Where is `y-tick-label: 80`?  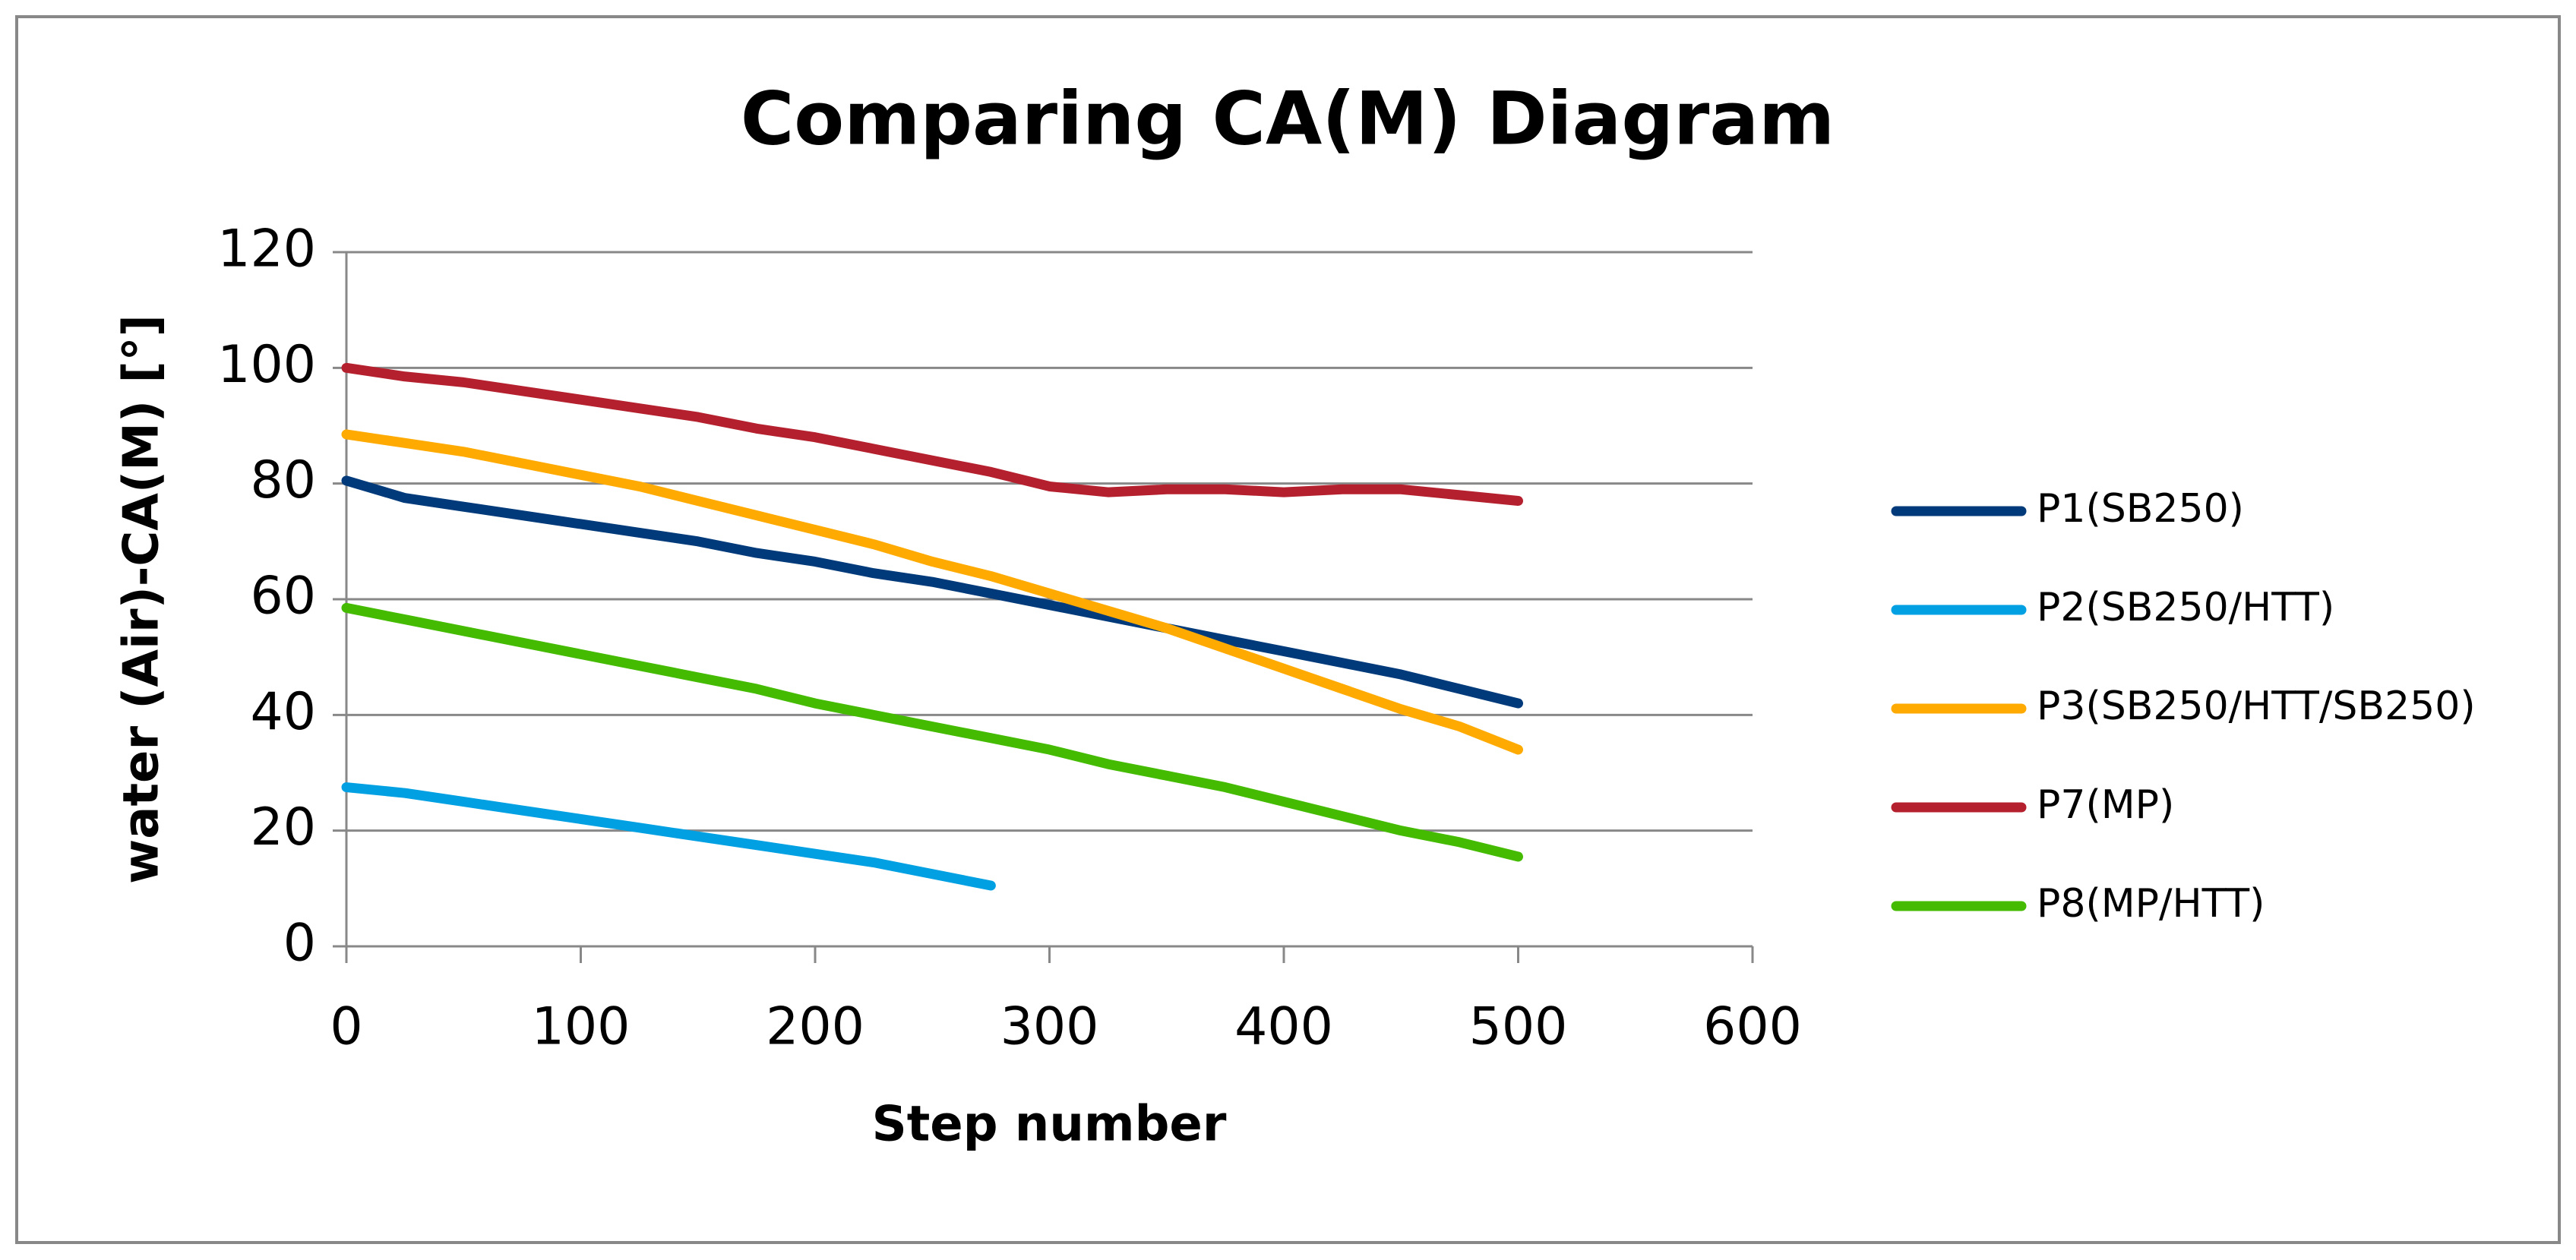
y-tick-label: 80 is located at coordinates (283, 480).